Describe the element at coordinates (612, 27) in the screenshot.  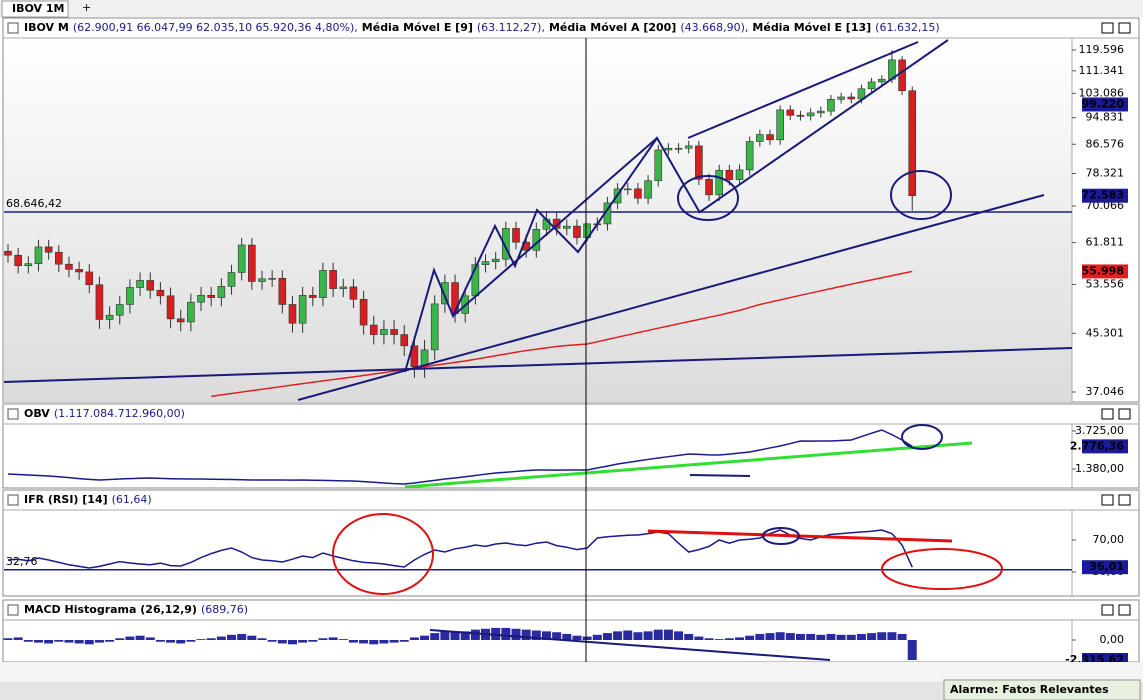
I see `indicator-name: Média Móvel A [200]` at that location.